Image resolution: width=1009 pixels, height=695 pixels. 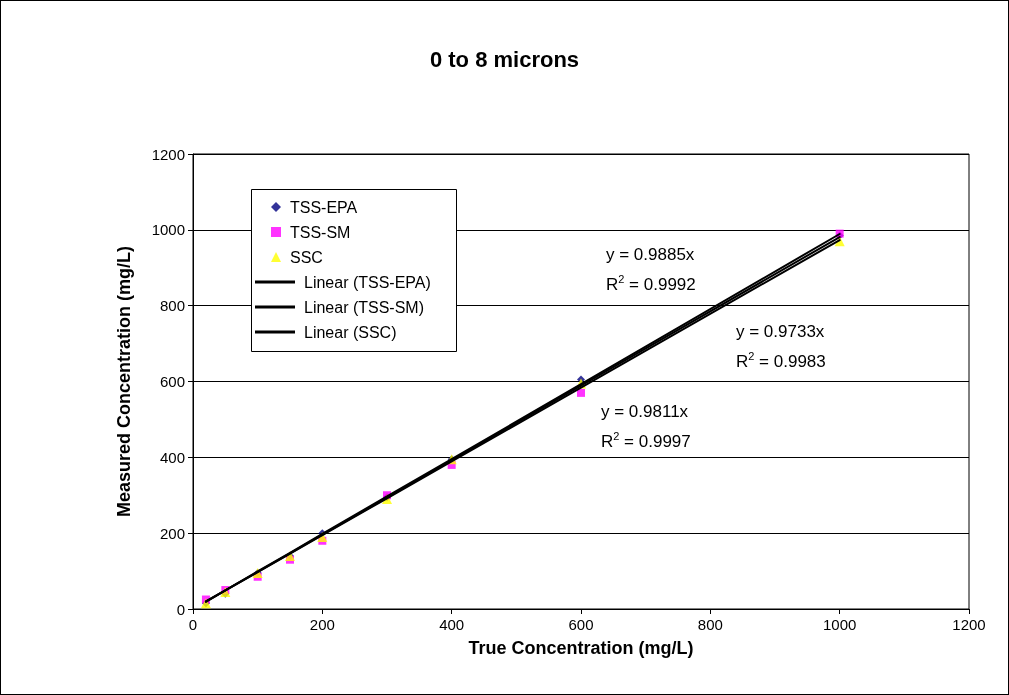 I want to click on chart-title: 0 to 8 microns, so click(x=504, y=59).